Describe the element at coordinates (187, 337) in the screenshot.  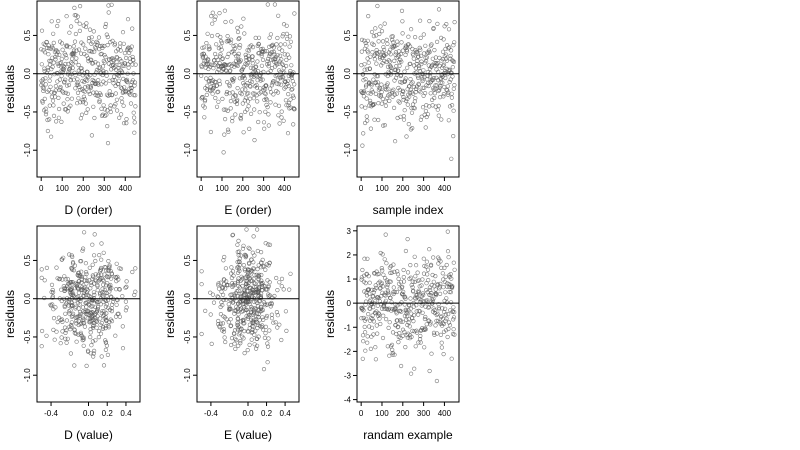
I see `y-tick-label: -0.5` at that location.